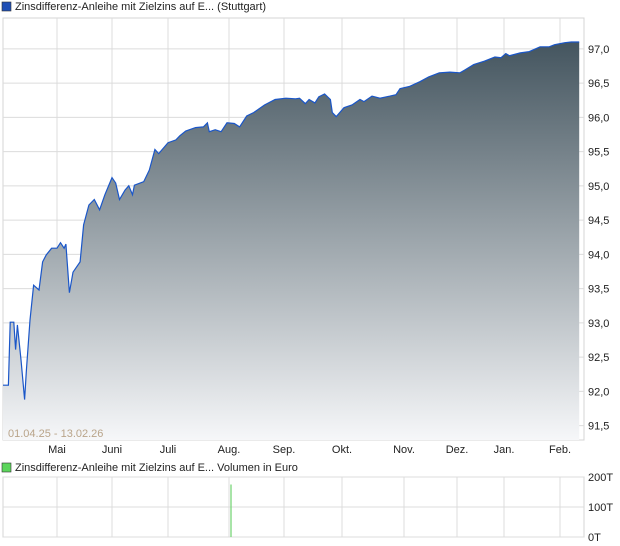 This screenshot has height=546, width=620. I want to click on x-tick-label: Dez., so click(457, 450).